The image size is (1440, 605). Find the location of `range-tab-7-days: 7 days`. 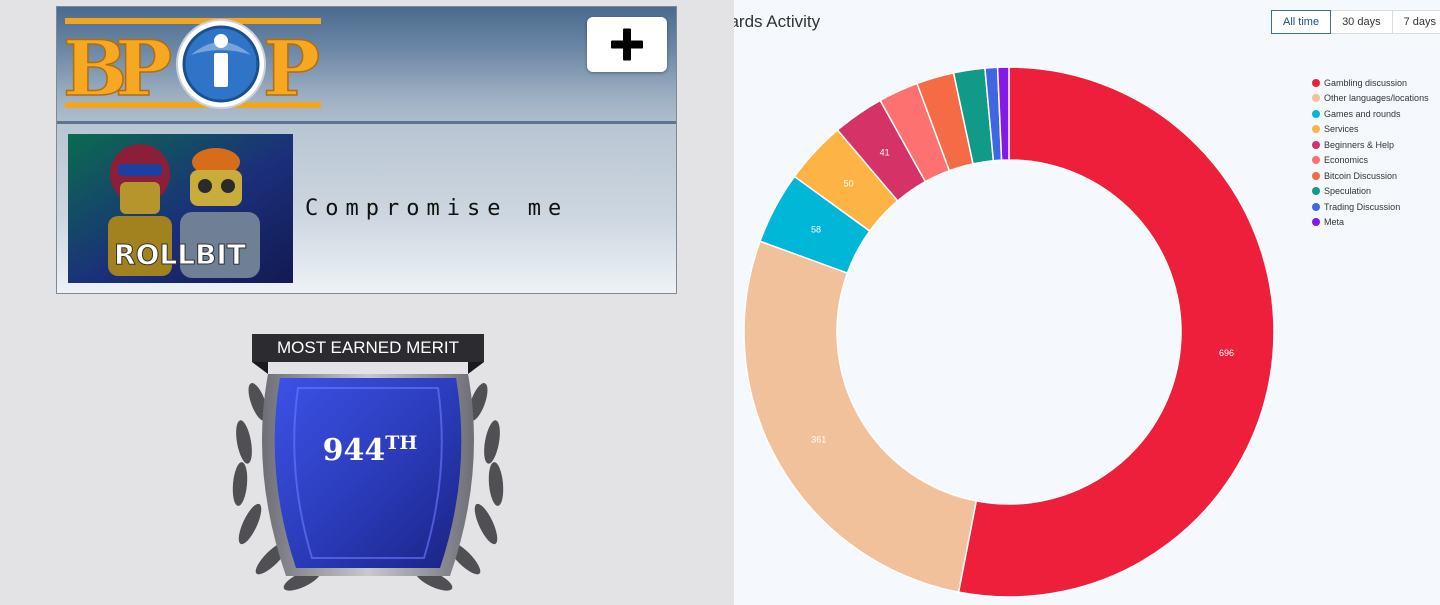

range-tab-7-days: 7 days is located at coordinates (1415, 22).